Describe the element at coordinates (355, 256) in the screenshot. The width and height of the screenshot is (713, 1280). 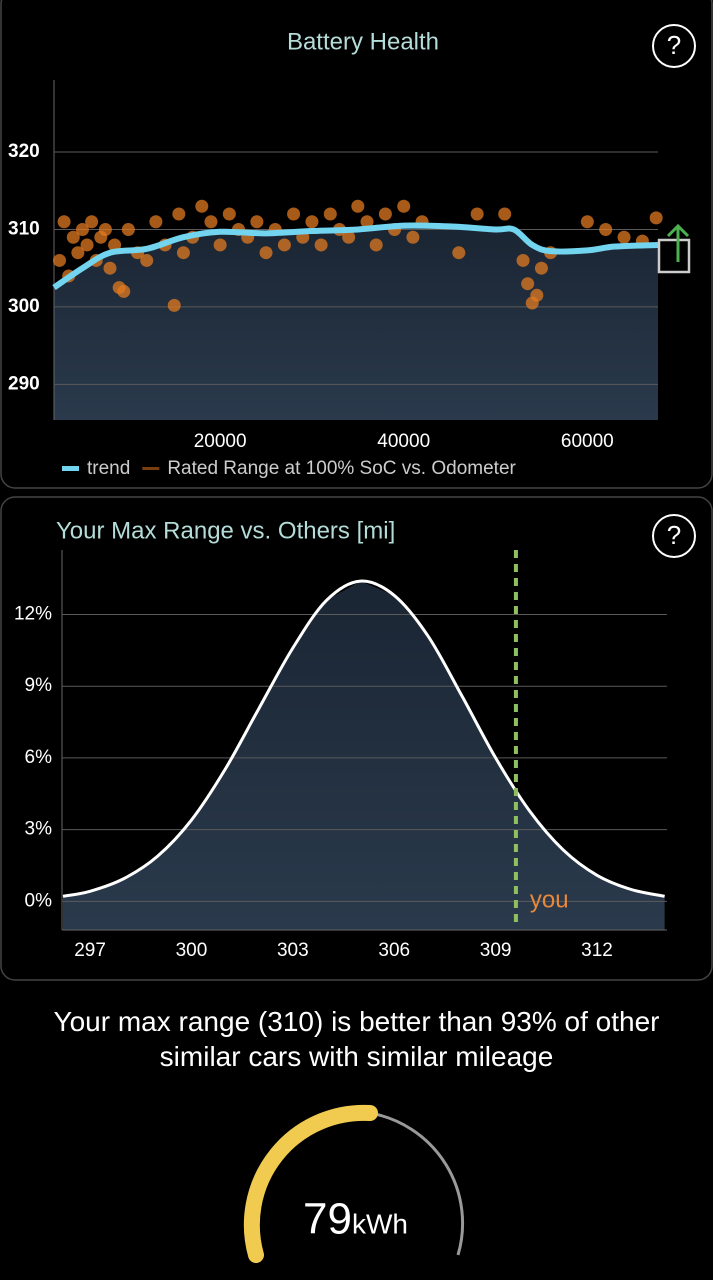
I see `line` at that location.